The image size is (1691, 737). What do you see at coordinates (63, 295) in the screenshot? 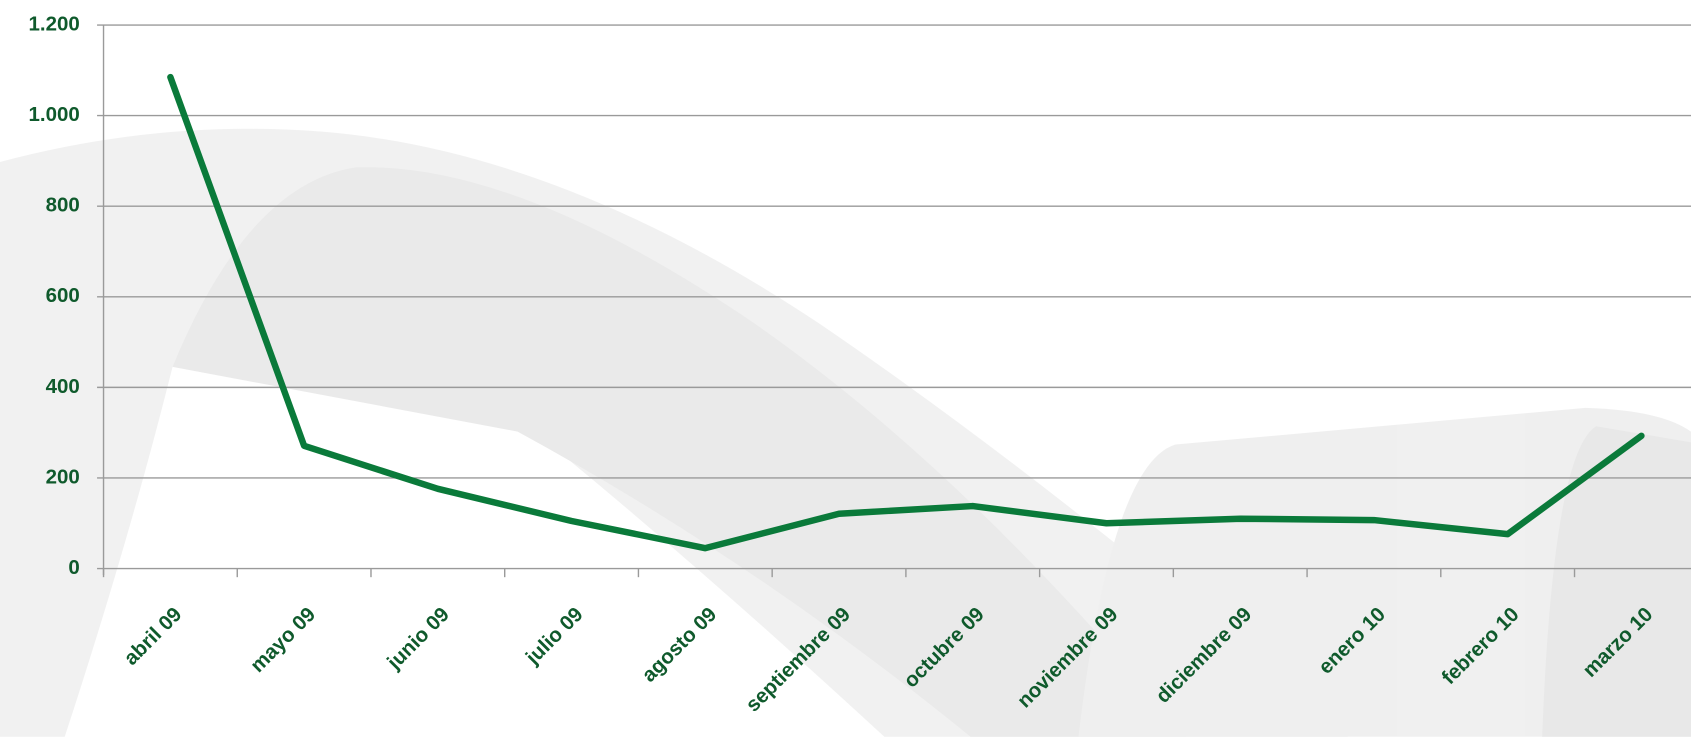
I see `y-tick-label: 600` at bounding box center [63, 295].